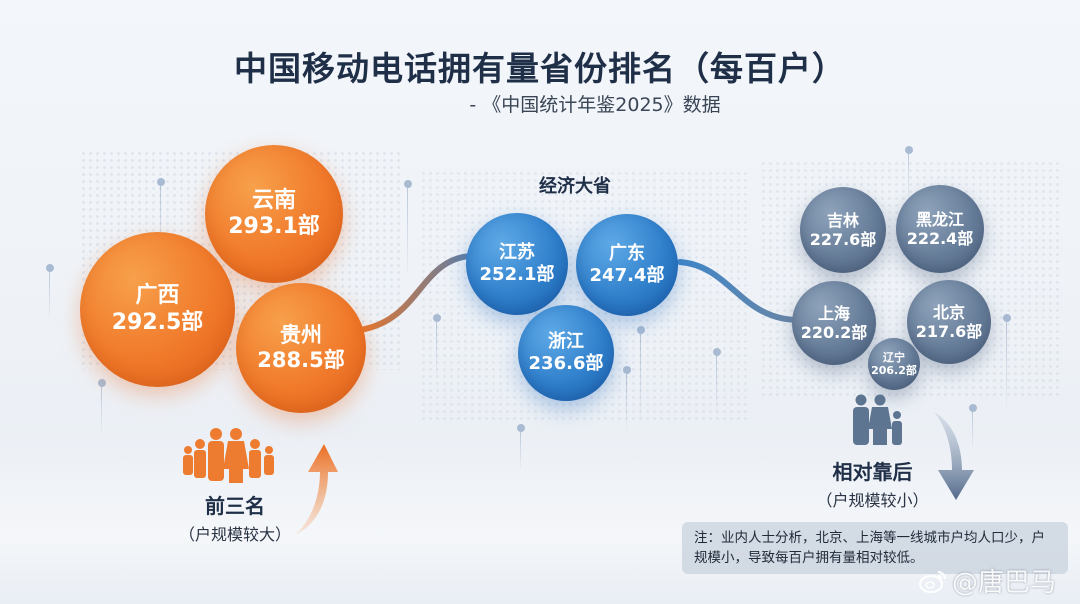 The image size is (1080, 604). I want to click on bubble-name: 贵州, so click(301, 334).